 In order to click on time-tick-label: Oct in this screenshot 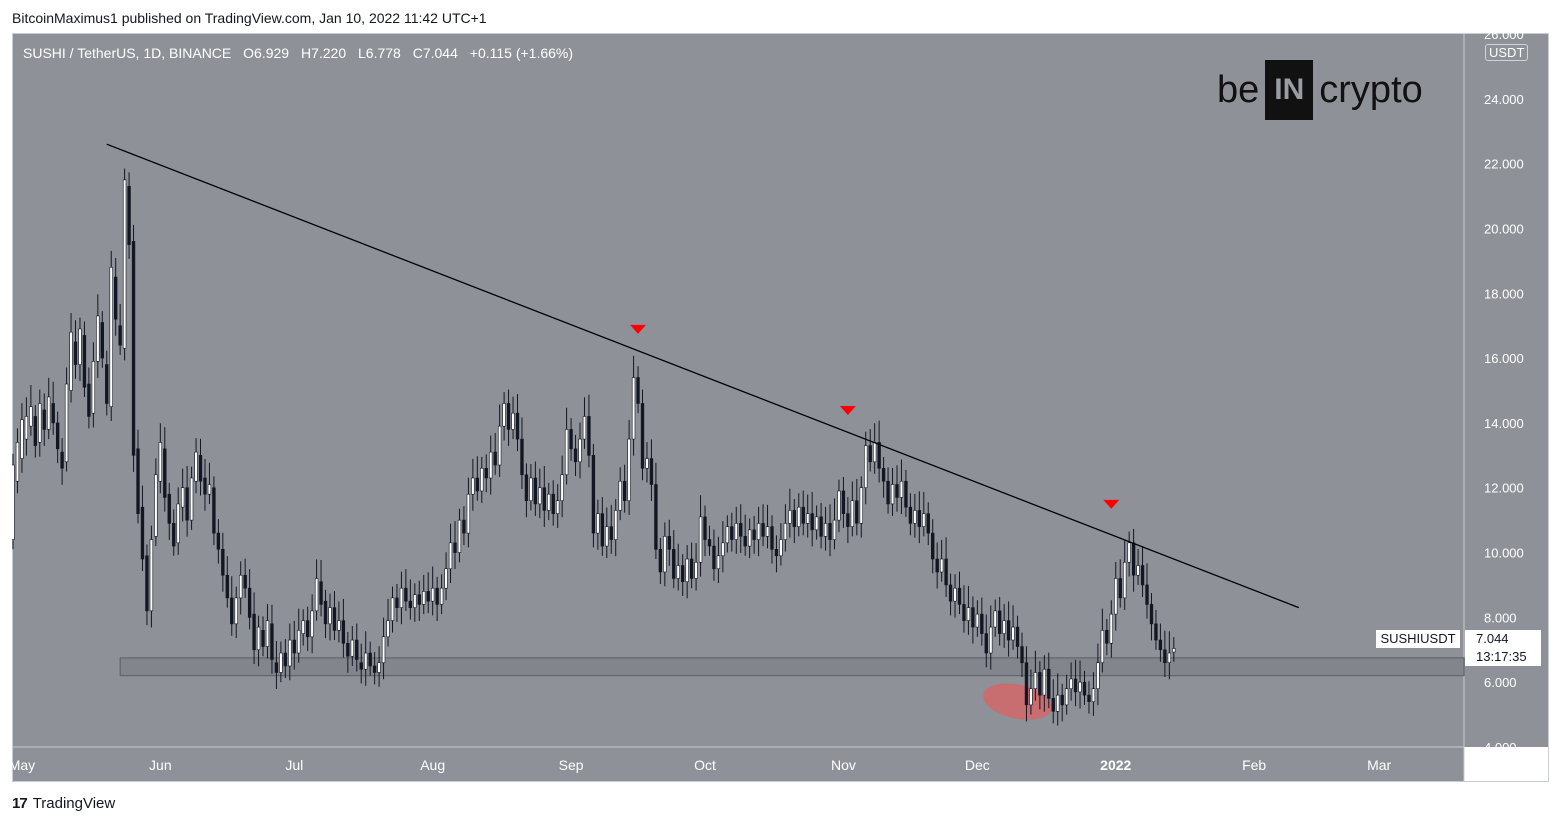, I will do `click(705, 765)`.